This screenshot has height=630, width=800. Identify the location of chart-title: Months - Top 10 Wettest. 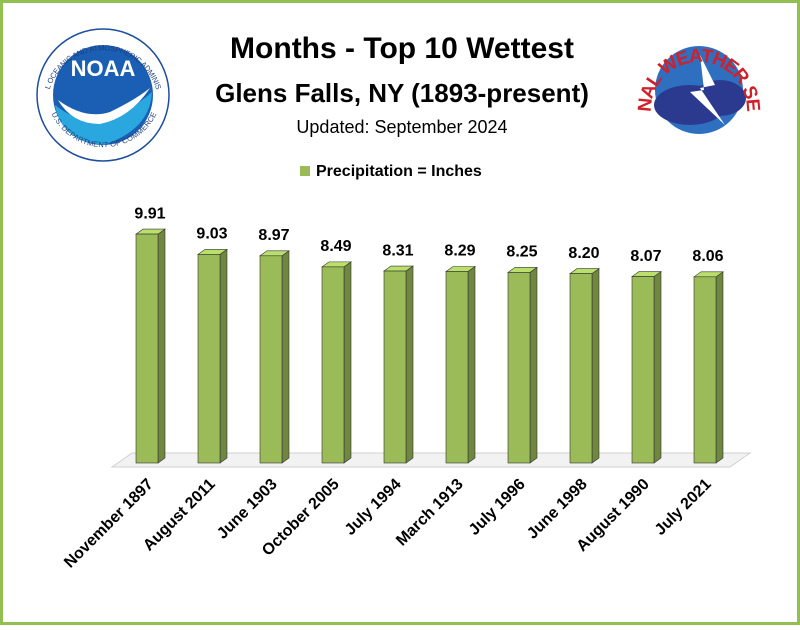
(402, 48).